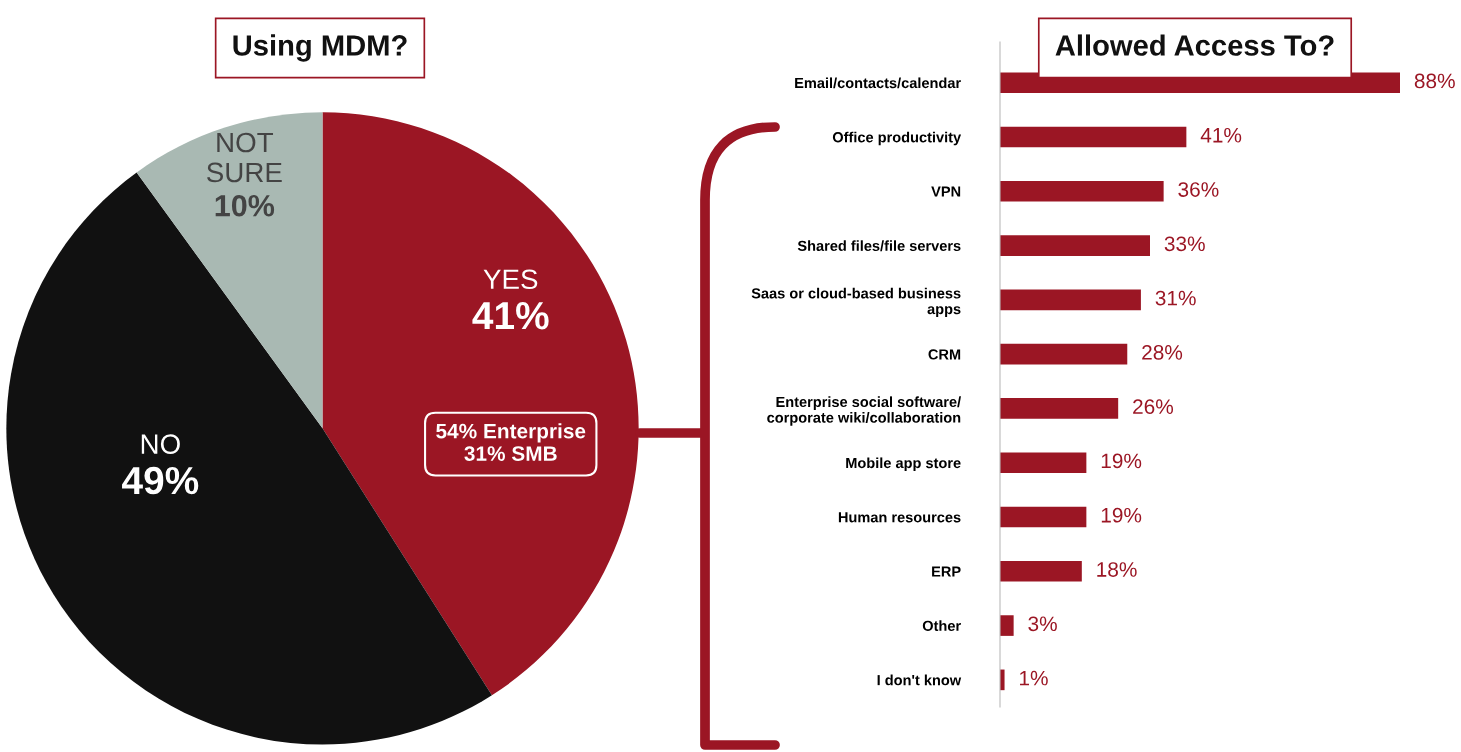 This screenshot has width=1461, height=752. Describe the element at coordinates (244, 157) in the screenshot. I see `slice-label: NOT SURE` at that location.